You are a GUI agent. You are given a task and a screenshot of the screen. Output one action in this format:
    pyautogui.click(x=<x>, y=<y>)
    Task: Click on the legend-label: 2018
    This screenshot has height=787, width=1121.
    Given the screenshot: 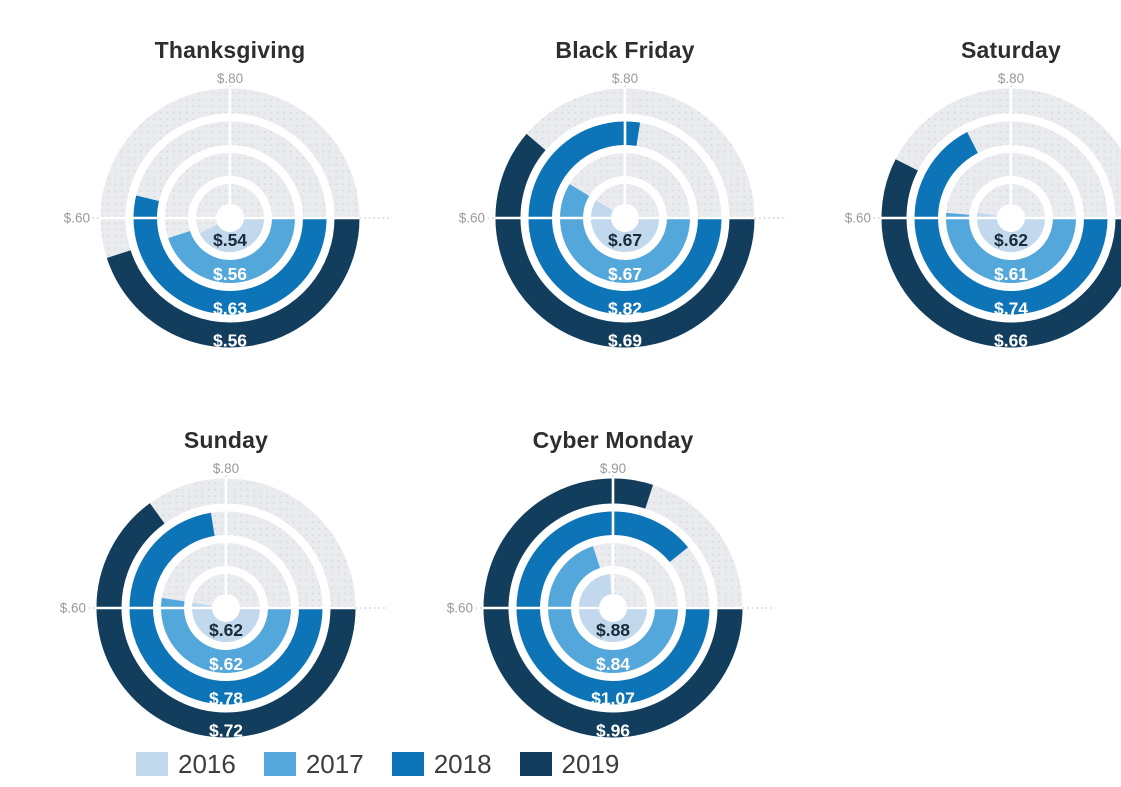 What is the action you would take?
    pyautogui.click(x=462, y=764)
    